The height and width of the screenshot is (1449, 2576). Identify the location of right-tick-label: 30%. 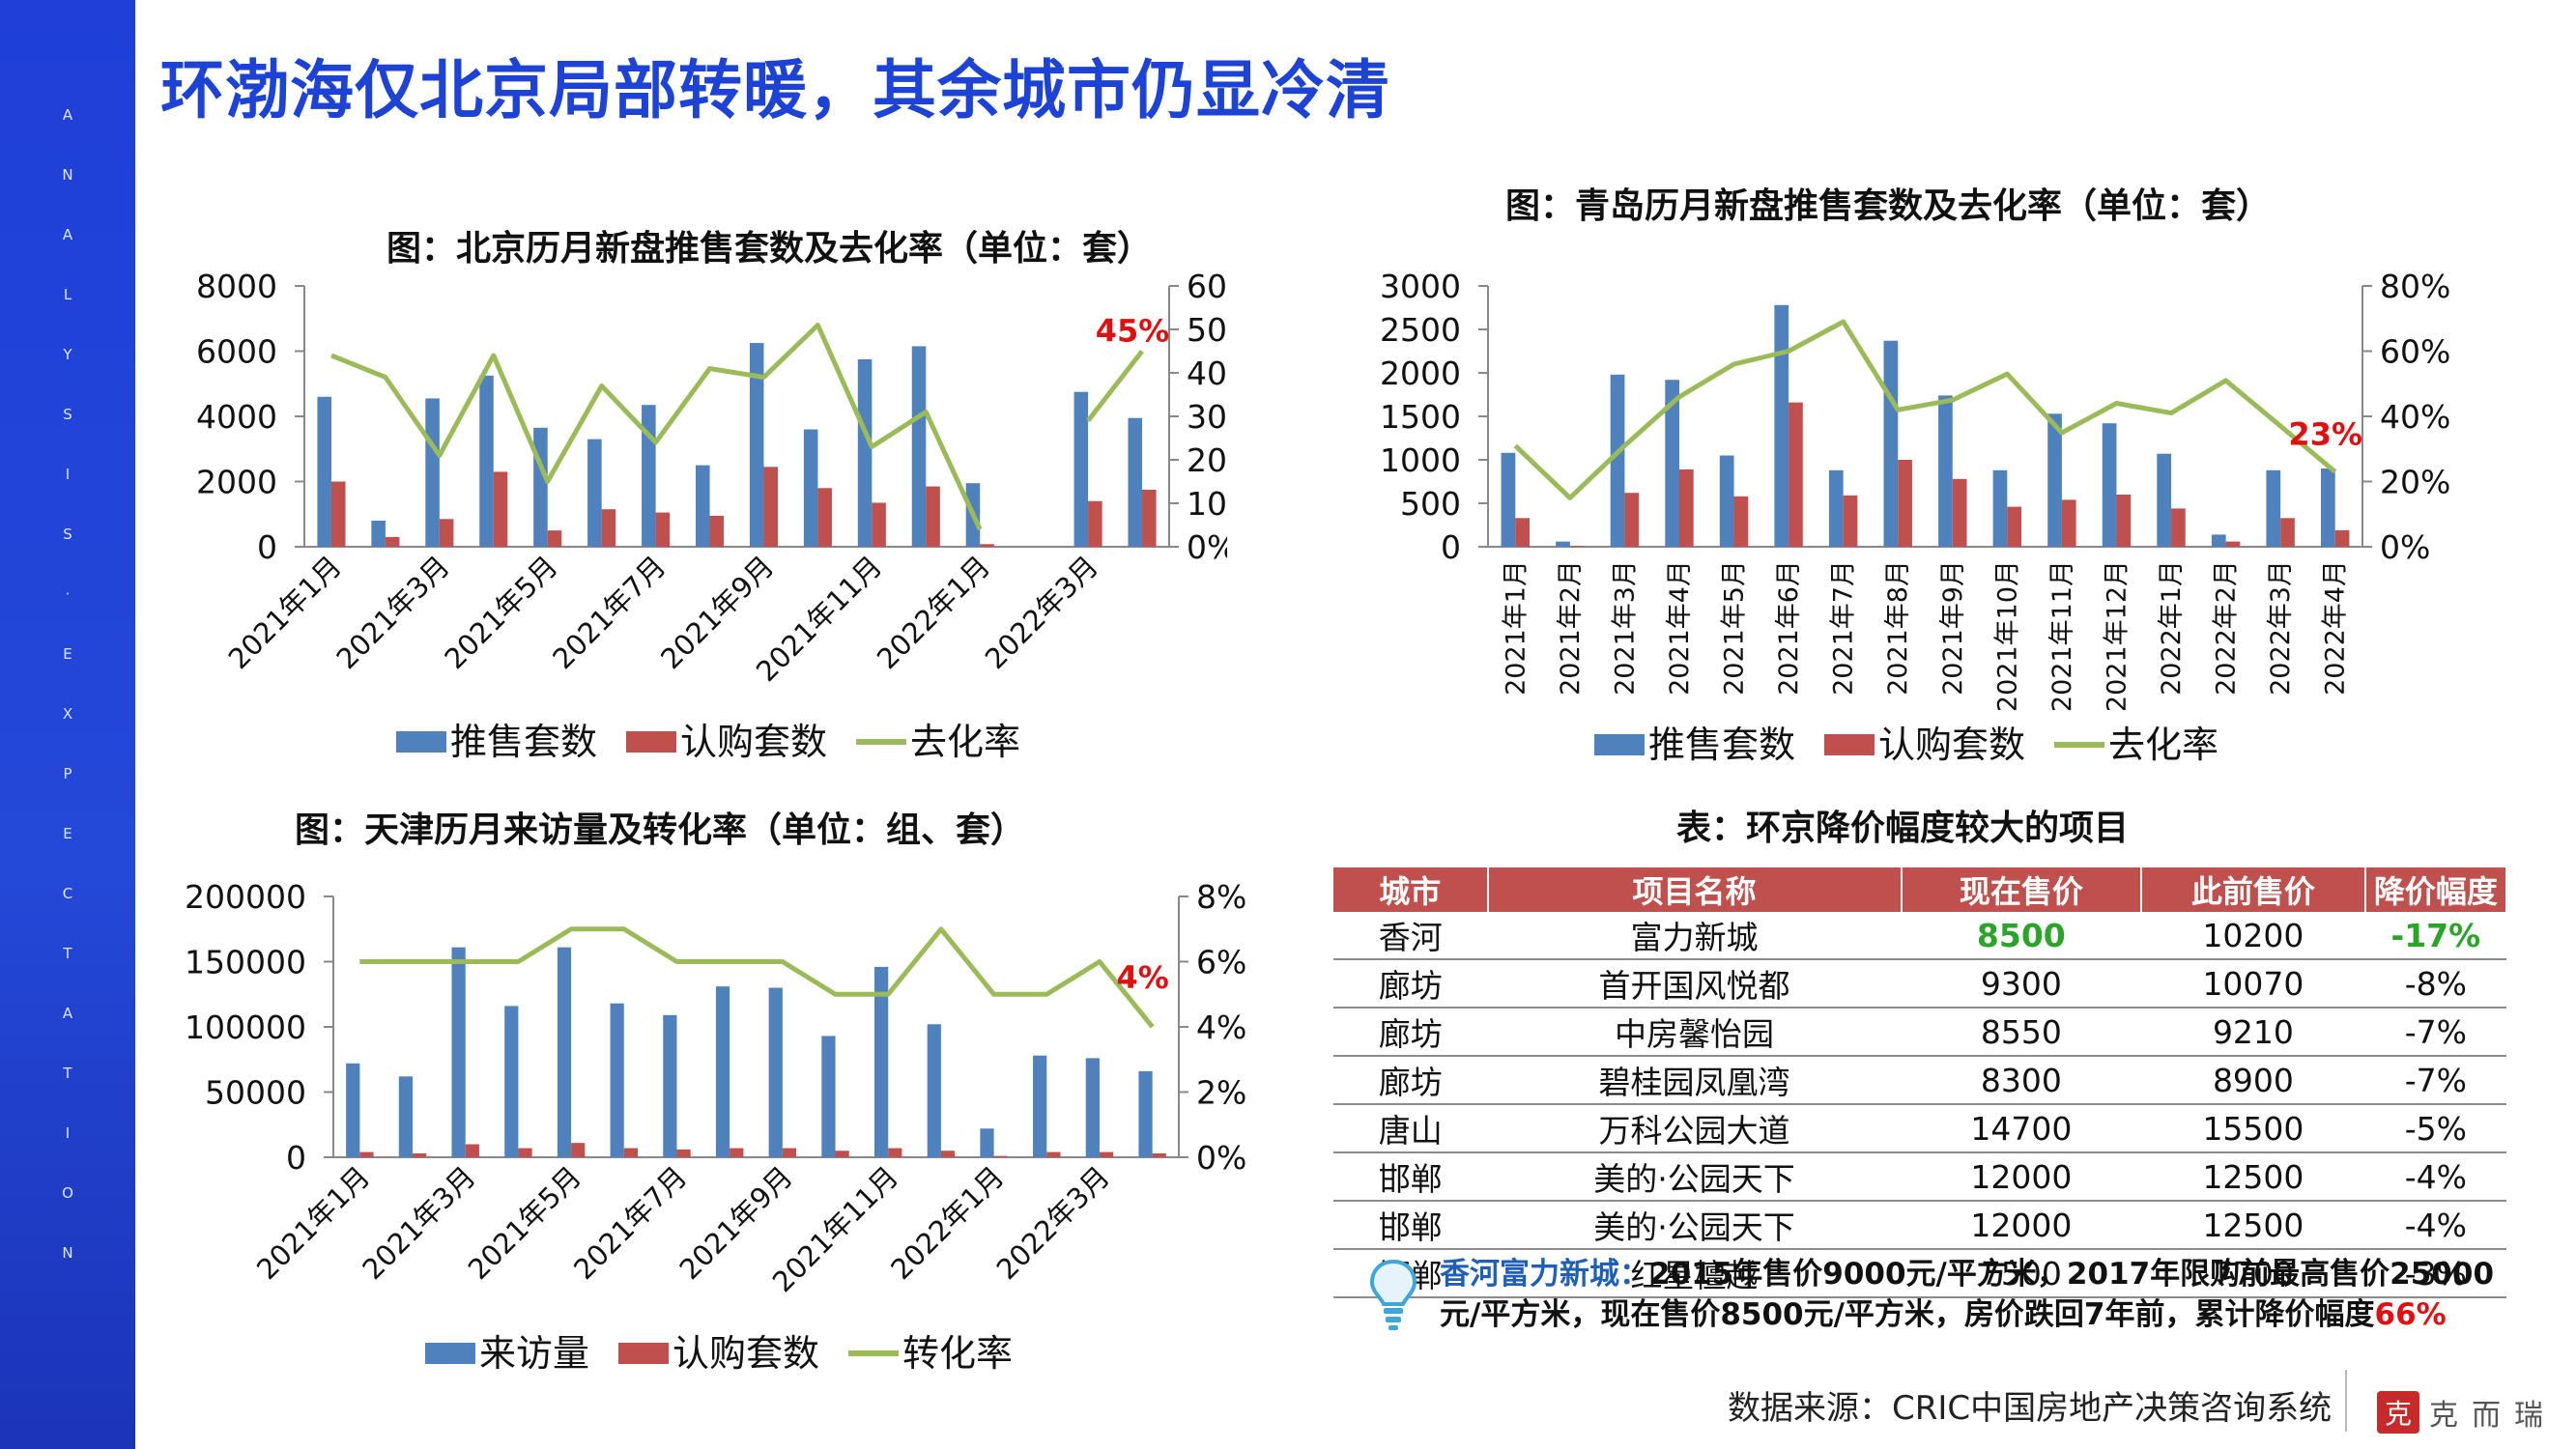
(1207, 417).